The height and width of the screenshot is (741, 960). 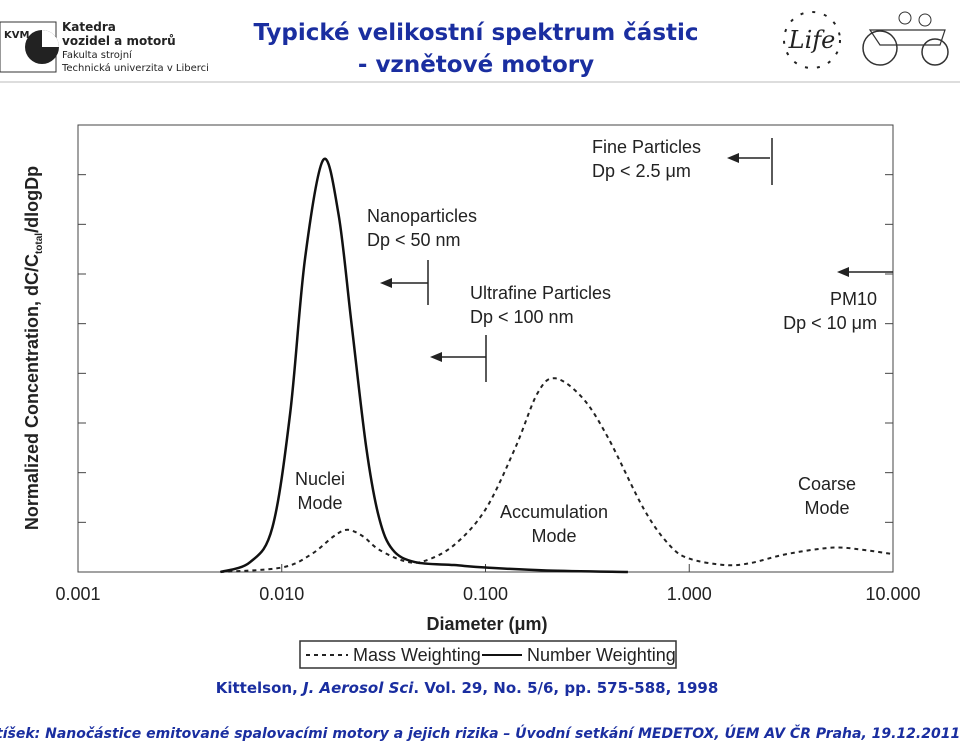 I want to click on annotation: Nanoparticles, so click(x=422, y=216).